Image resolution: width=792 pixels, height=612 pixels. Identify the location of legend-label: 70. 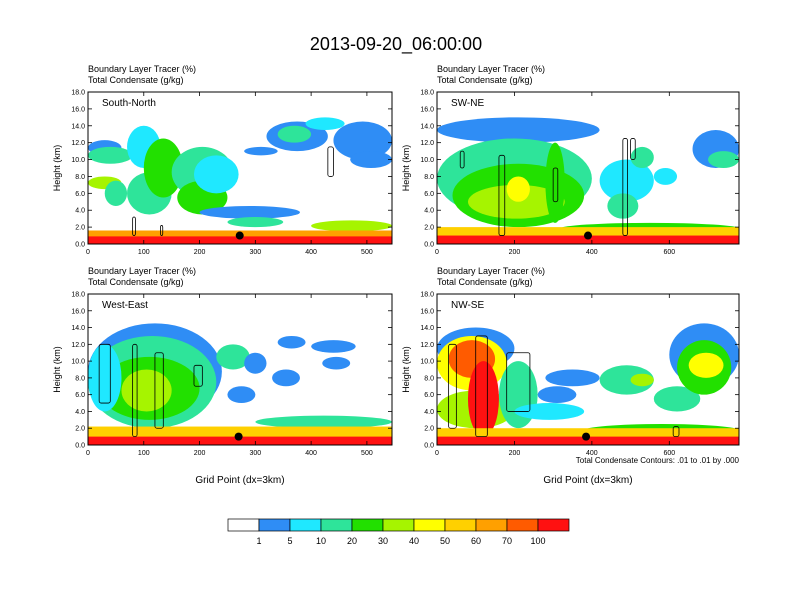
(507, 541).